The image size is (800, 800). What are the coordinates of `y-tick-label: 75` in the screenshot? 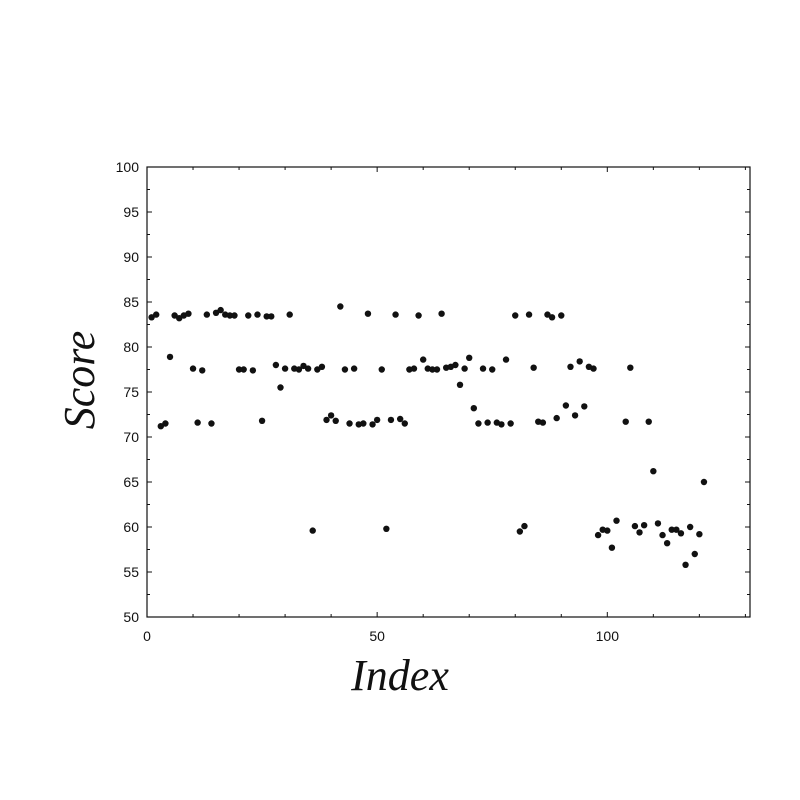 It's located at (131, 392).